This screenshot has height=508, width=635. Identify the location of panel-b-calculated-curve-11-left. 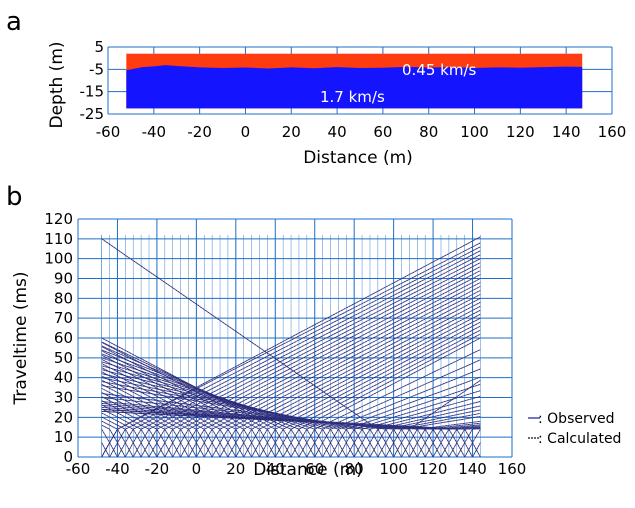
(141, 427).